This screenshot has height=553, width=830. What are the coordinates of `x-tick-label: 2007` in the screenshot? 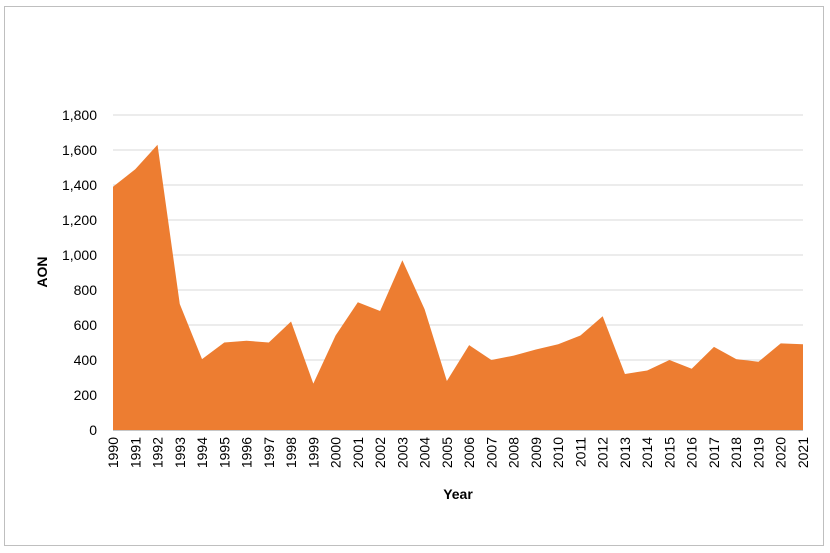 It's located at (491, 452).